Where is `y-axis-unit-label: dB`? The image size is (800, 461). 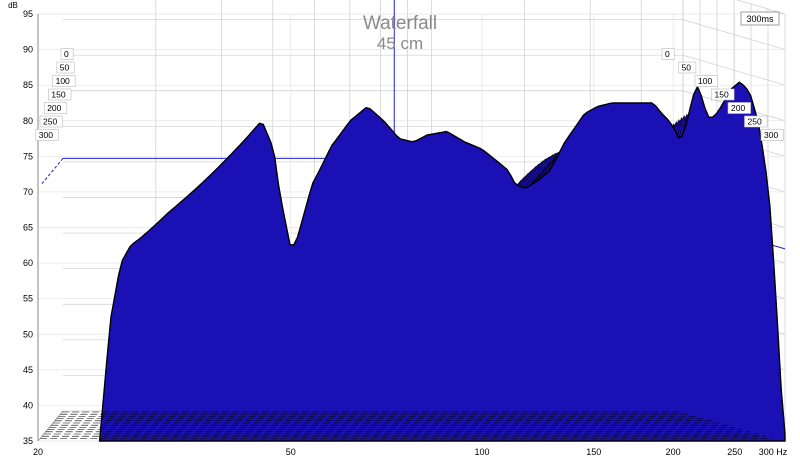
y-axis-unit-label: dB is located at coordinates (13, 5).